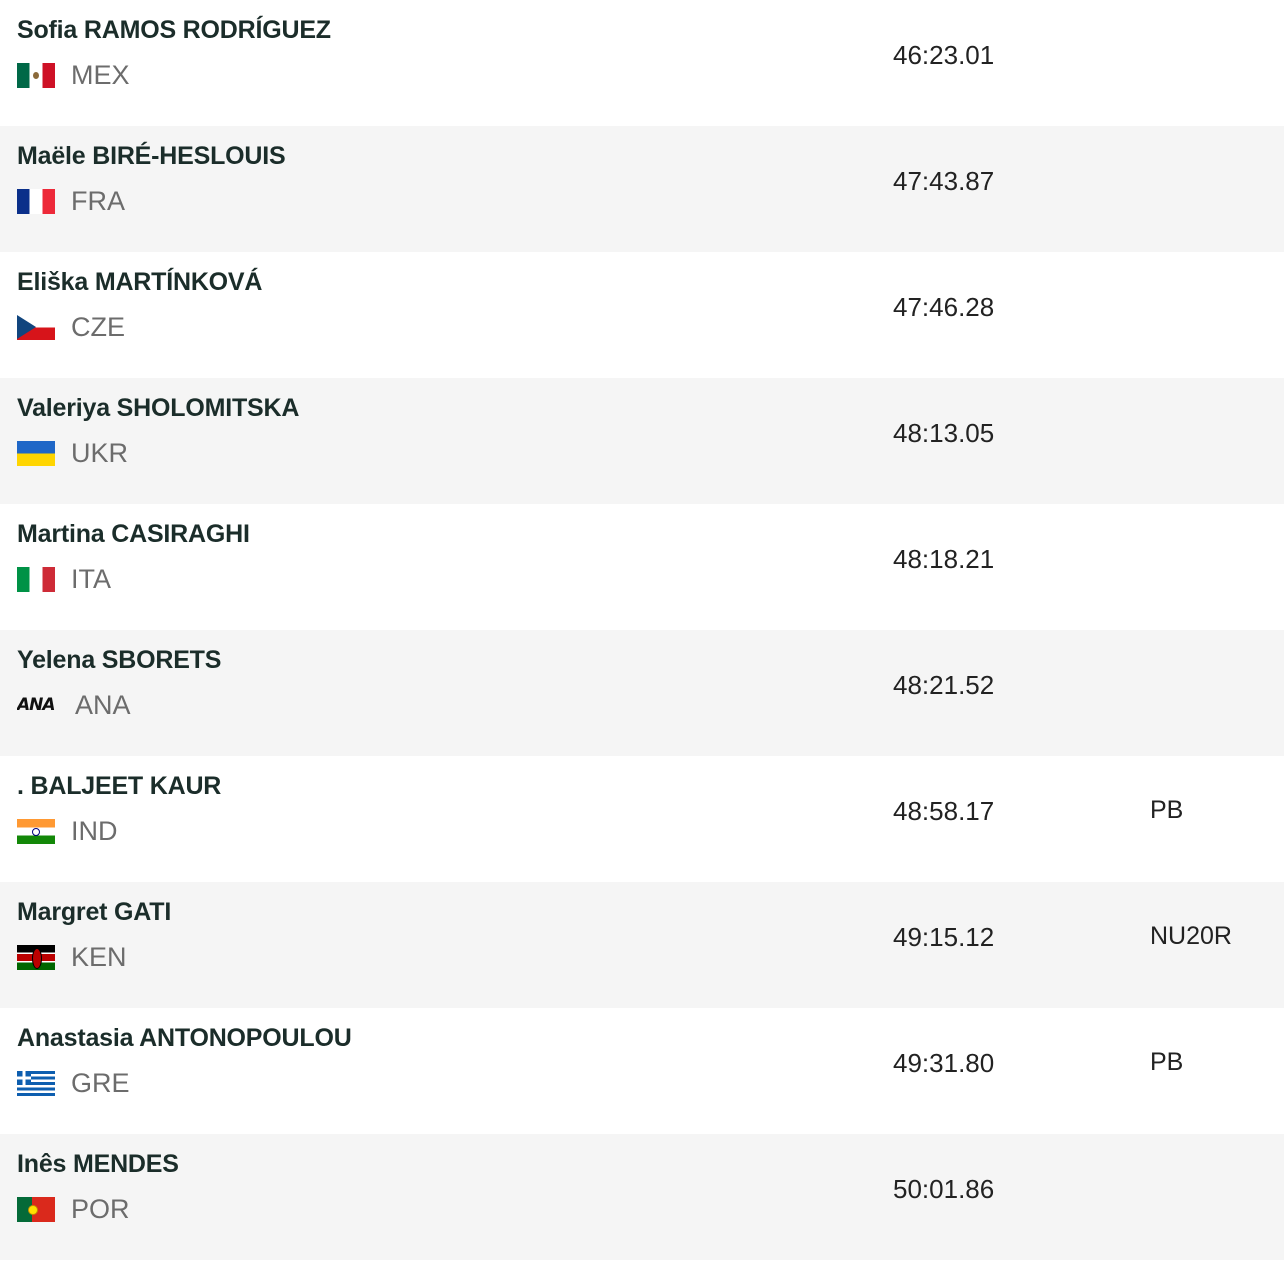 The image size is (1284, 1262). What do you see at coordinates (119, 786) in the screenshot?
I see `athlete-name: . BALJEET KAUR` at bounding box center [119, 786].